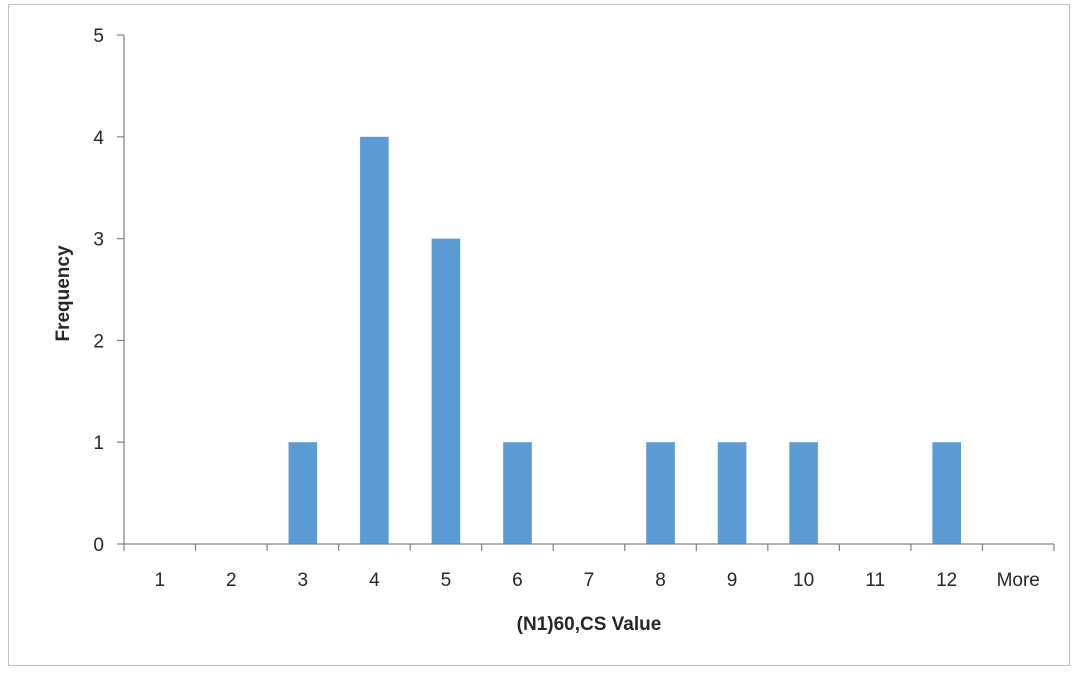 The height and width of the screenshot is (673, 1079). Describe the element at coordinates (108, 291) in the screenshot. I see `y-ticks-group: 0 1 2 3 4 5` at that location.